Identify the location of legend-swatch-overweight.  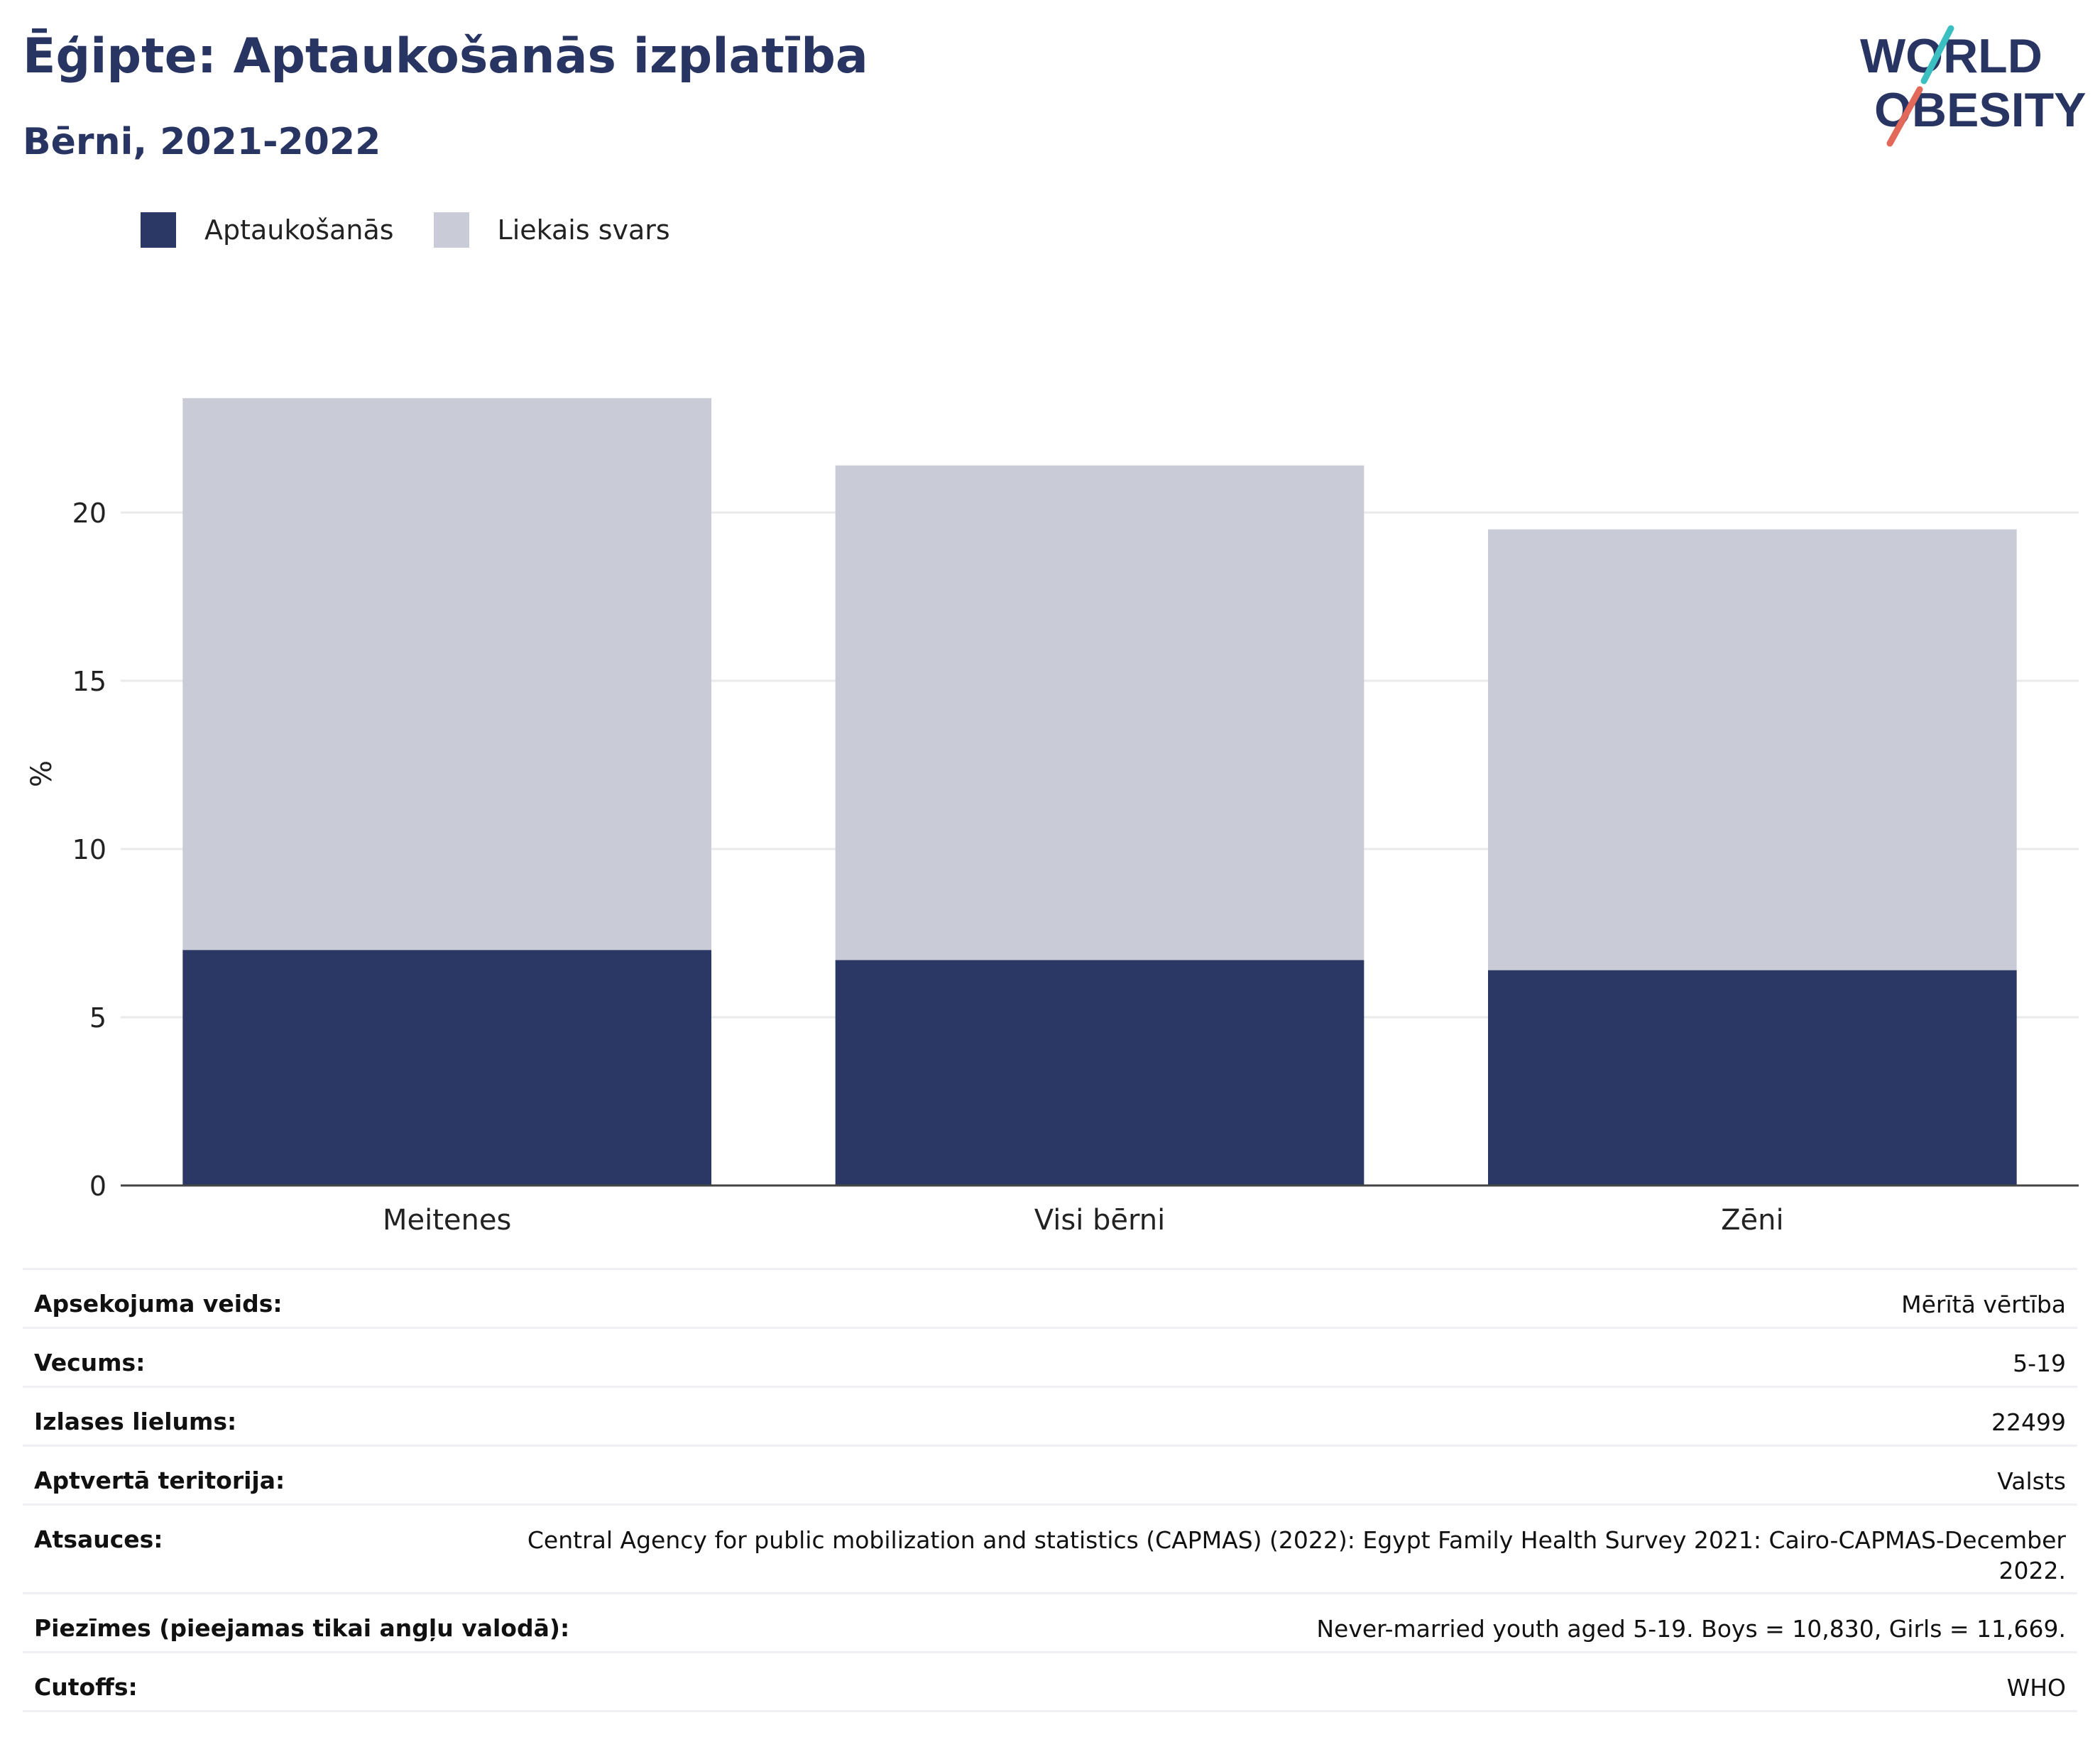
(451, 230).